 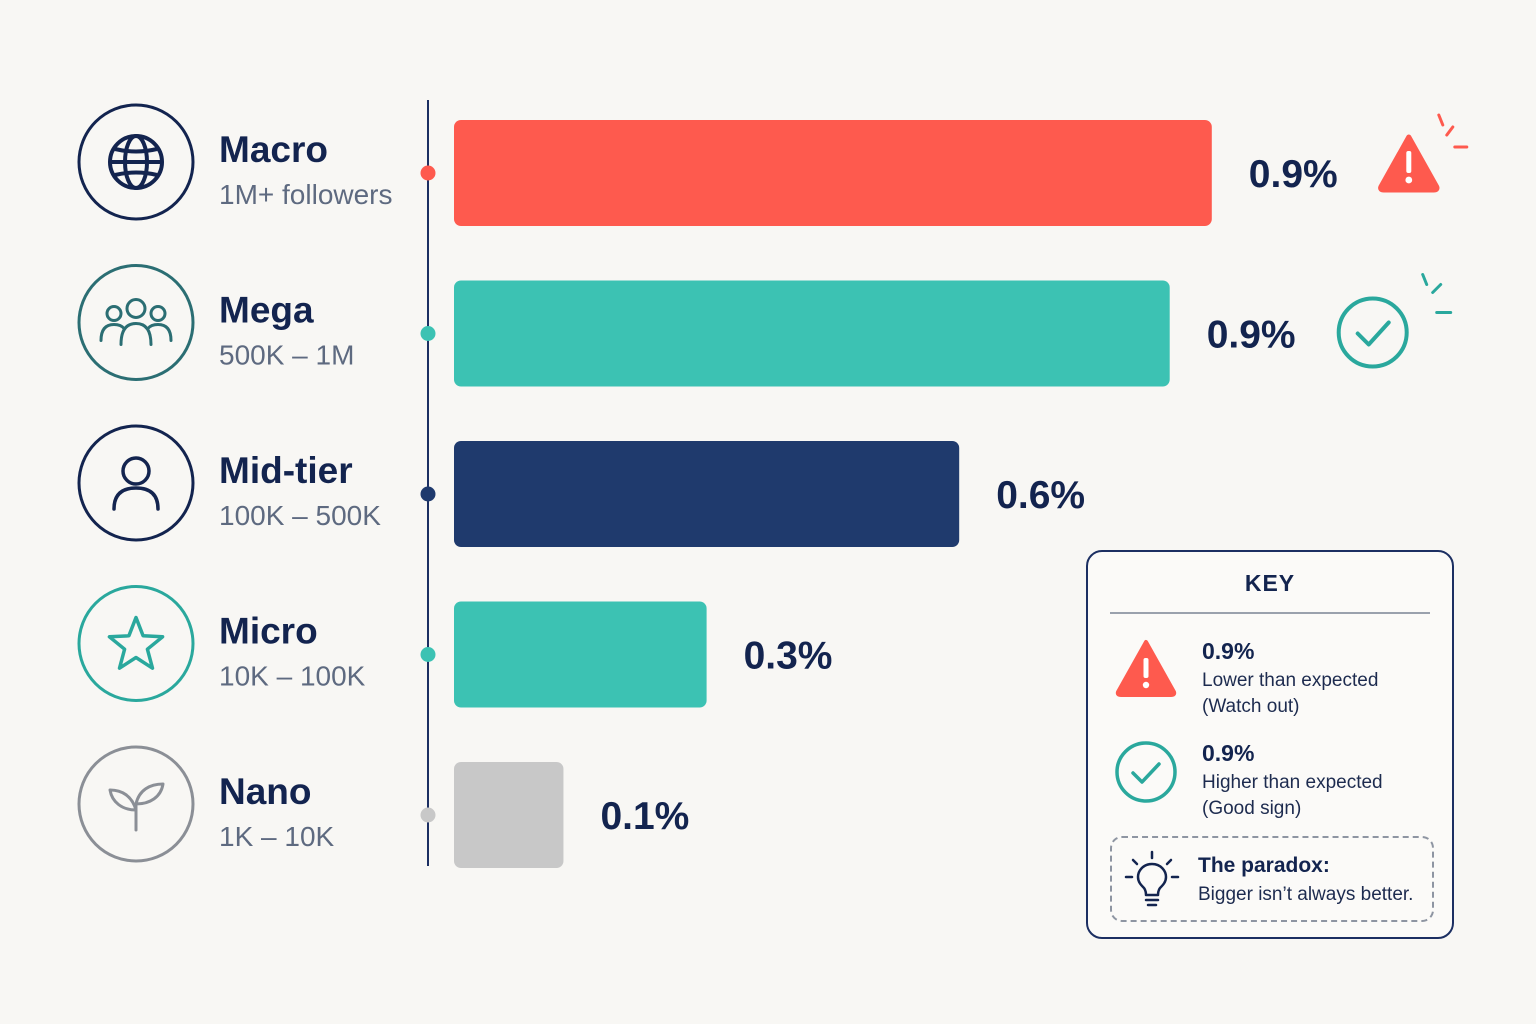 I want to click on value-label: 0.1%, so click(x=644, y=816).